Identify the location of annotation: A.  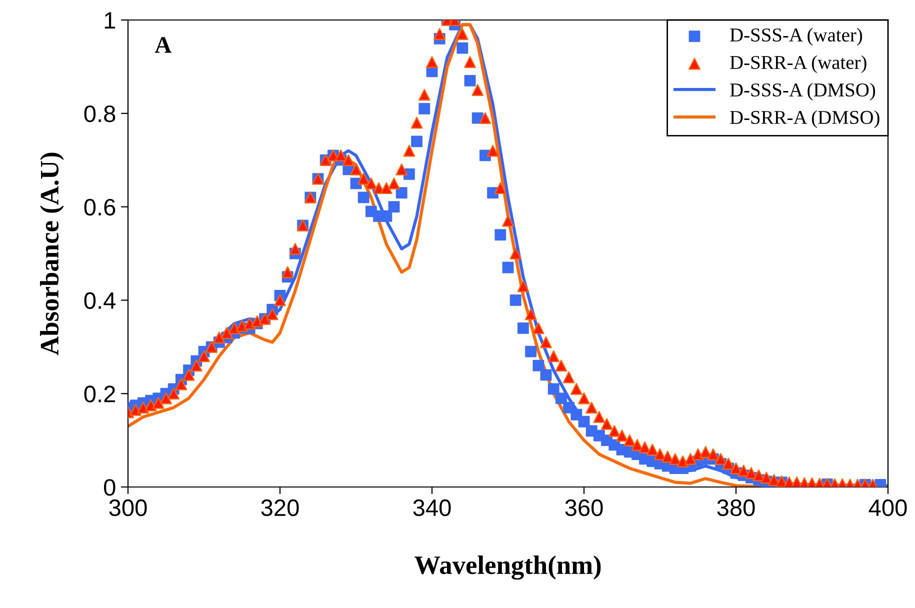
(163, 45).